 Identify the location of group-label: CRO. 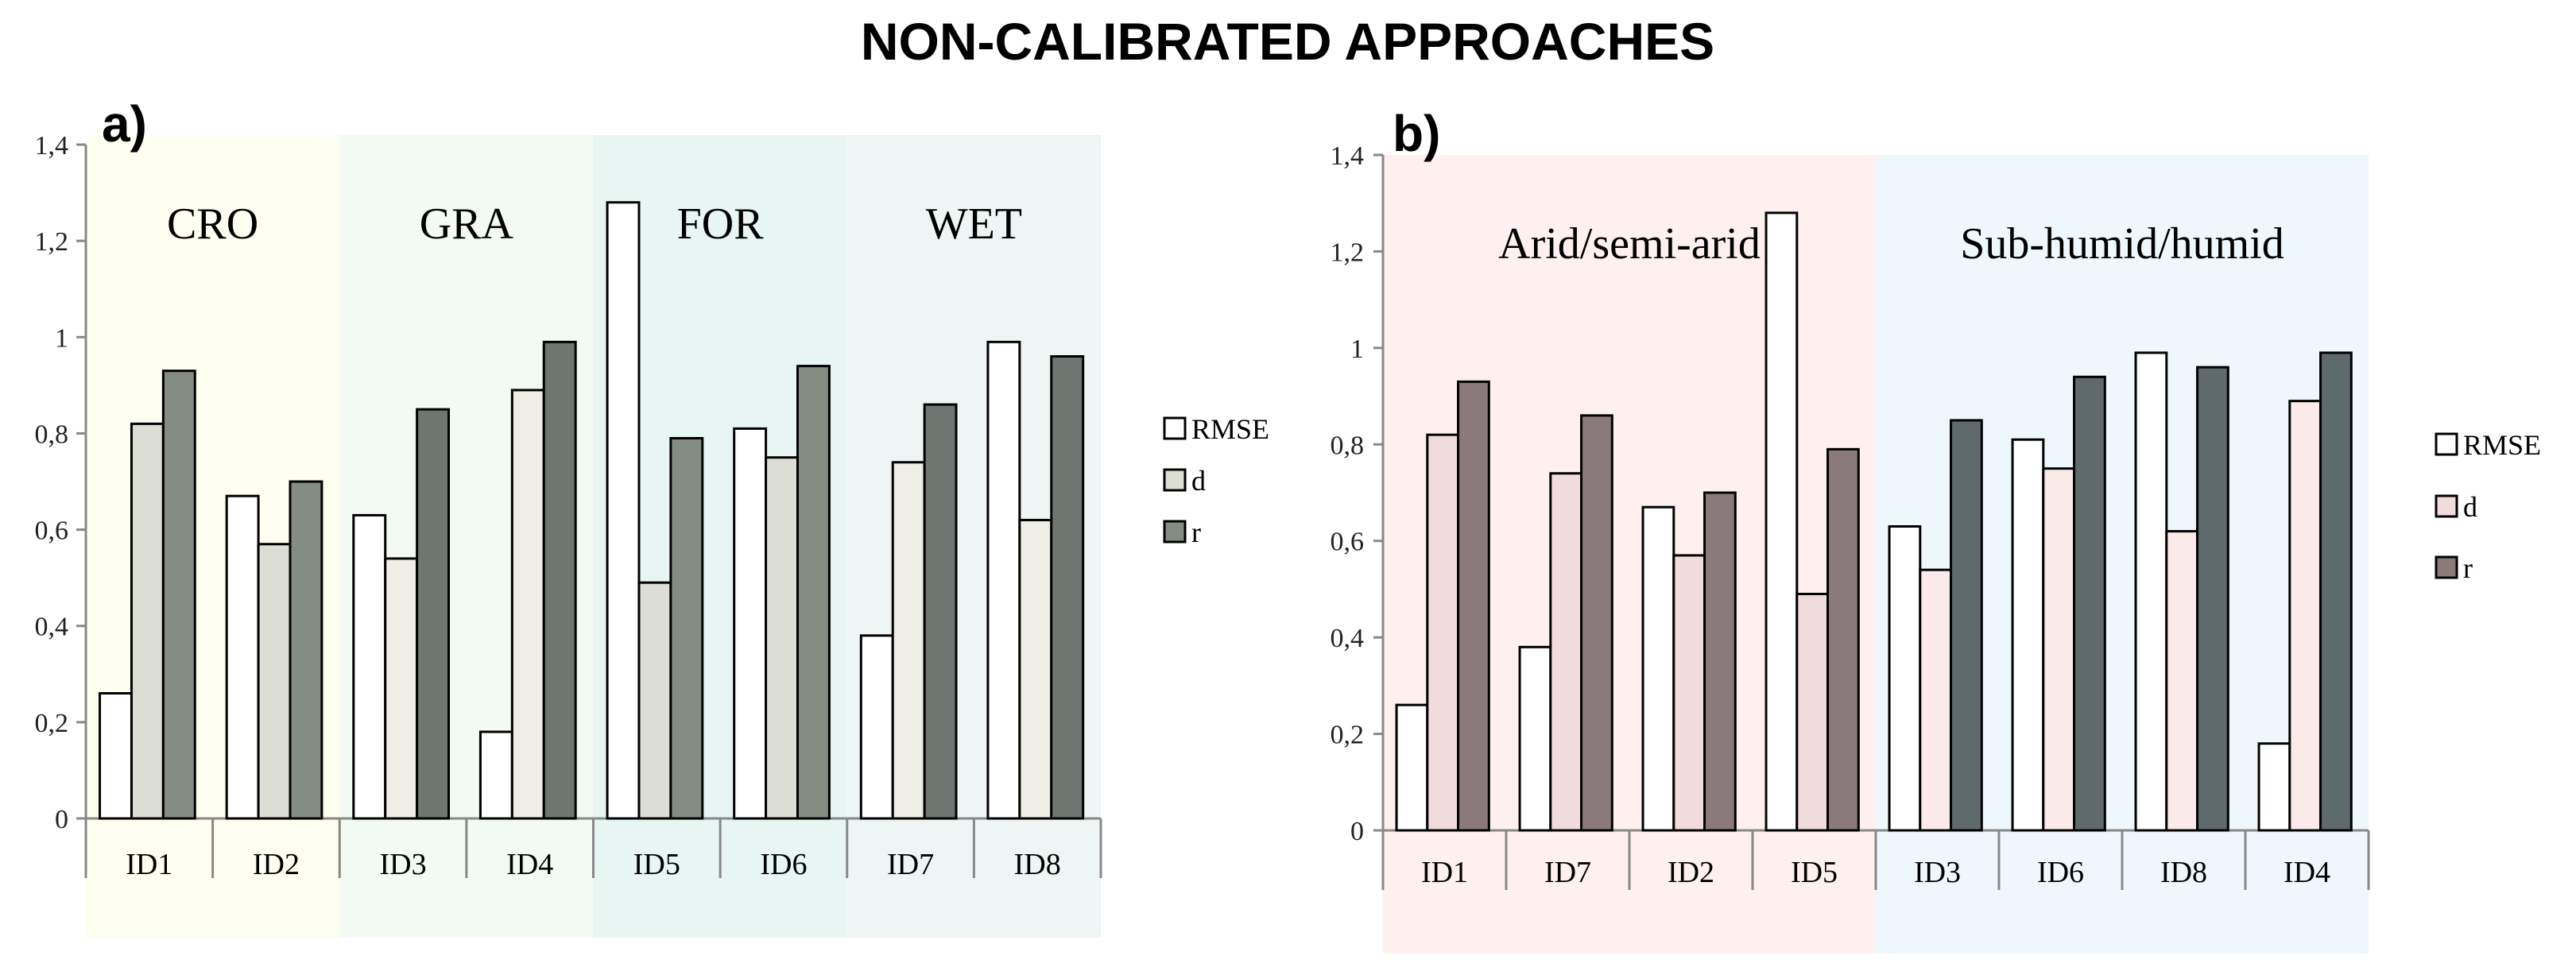
(212, 224).